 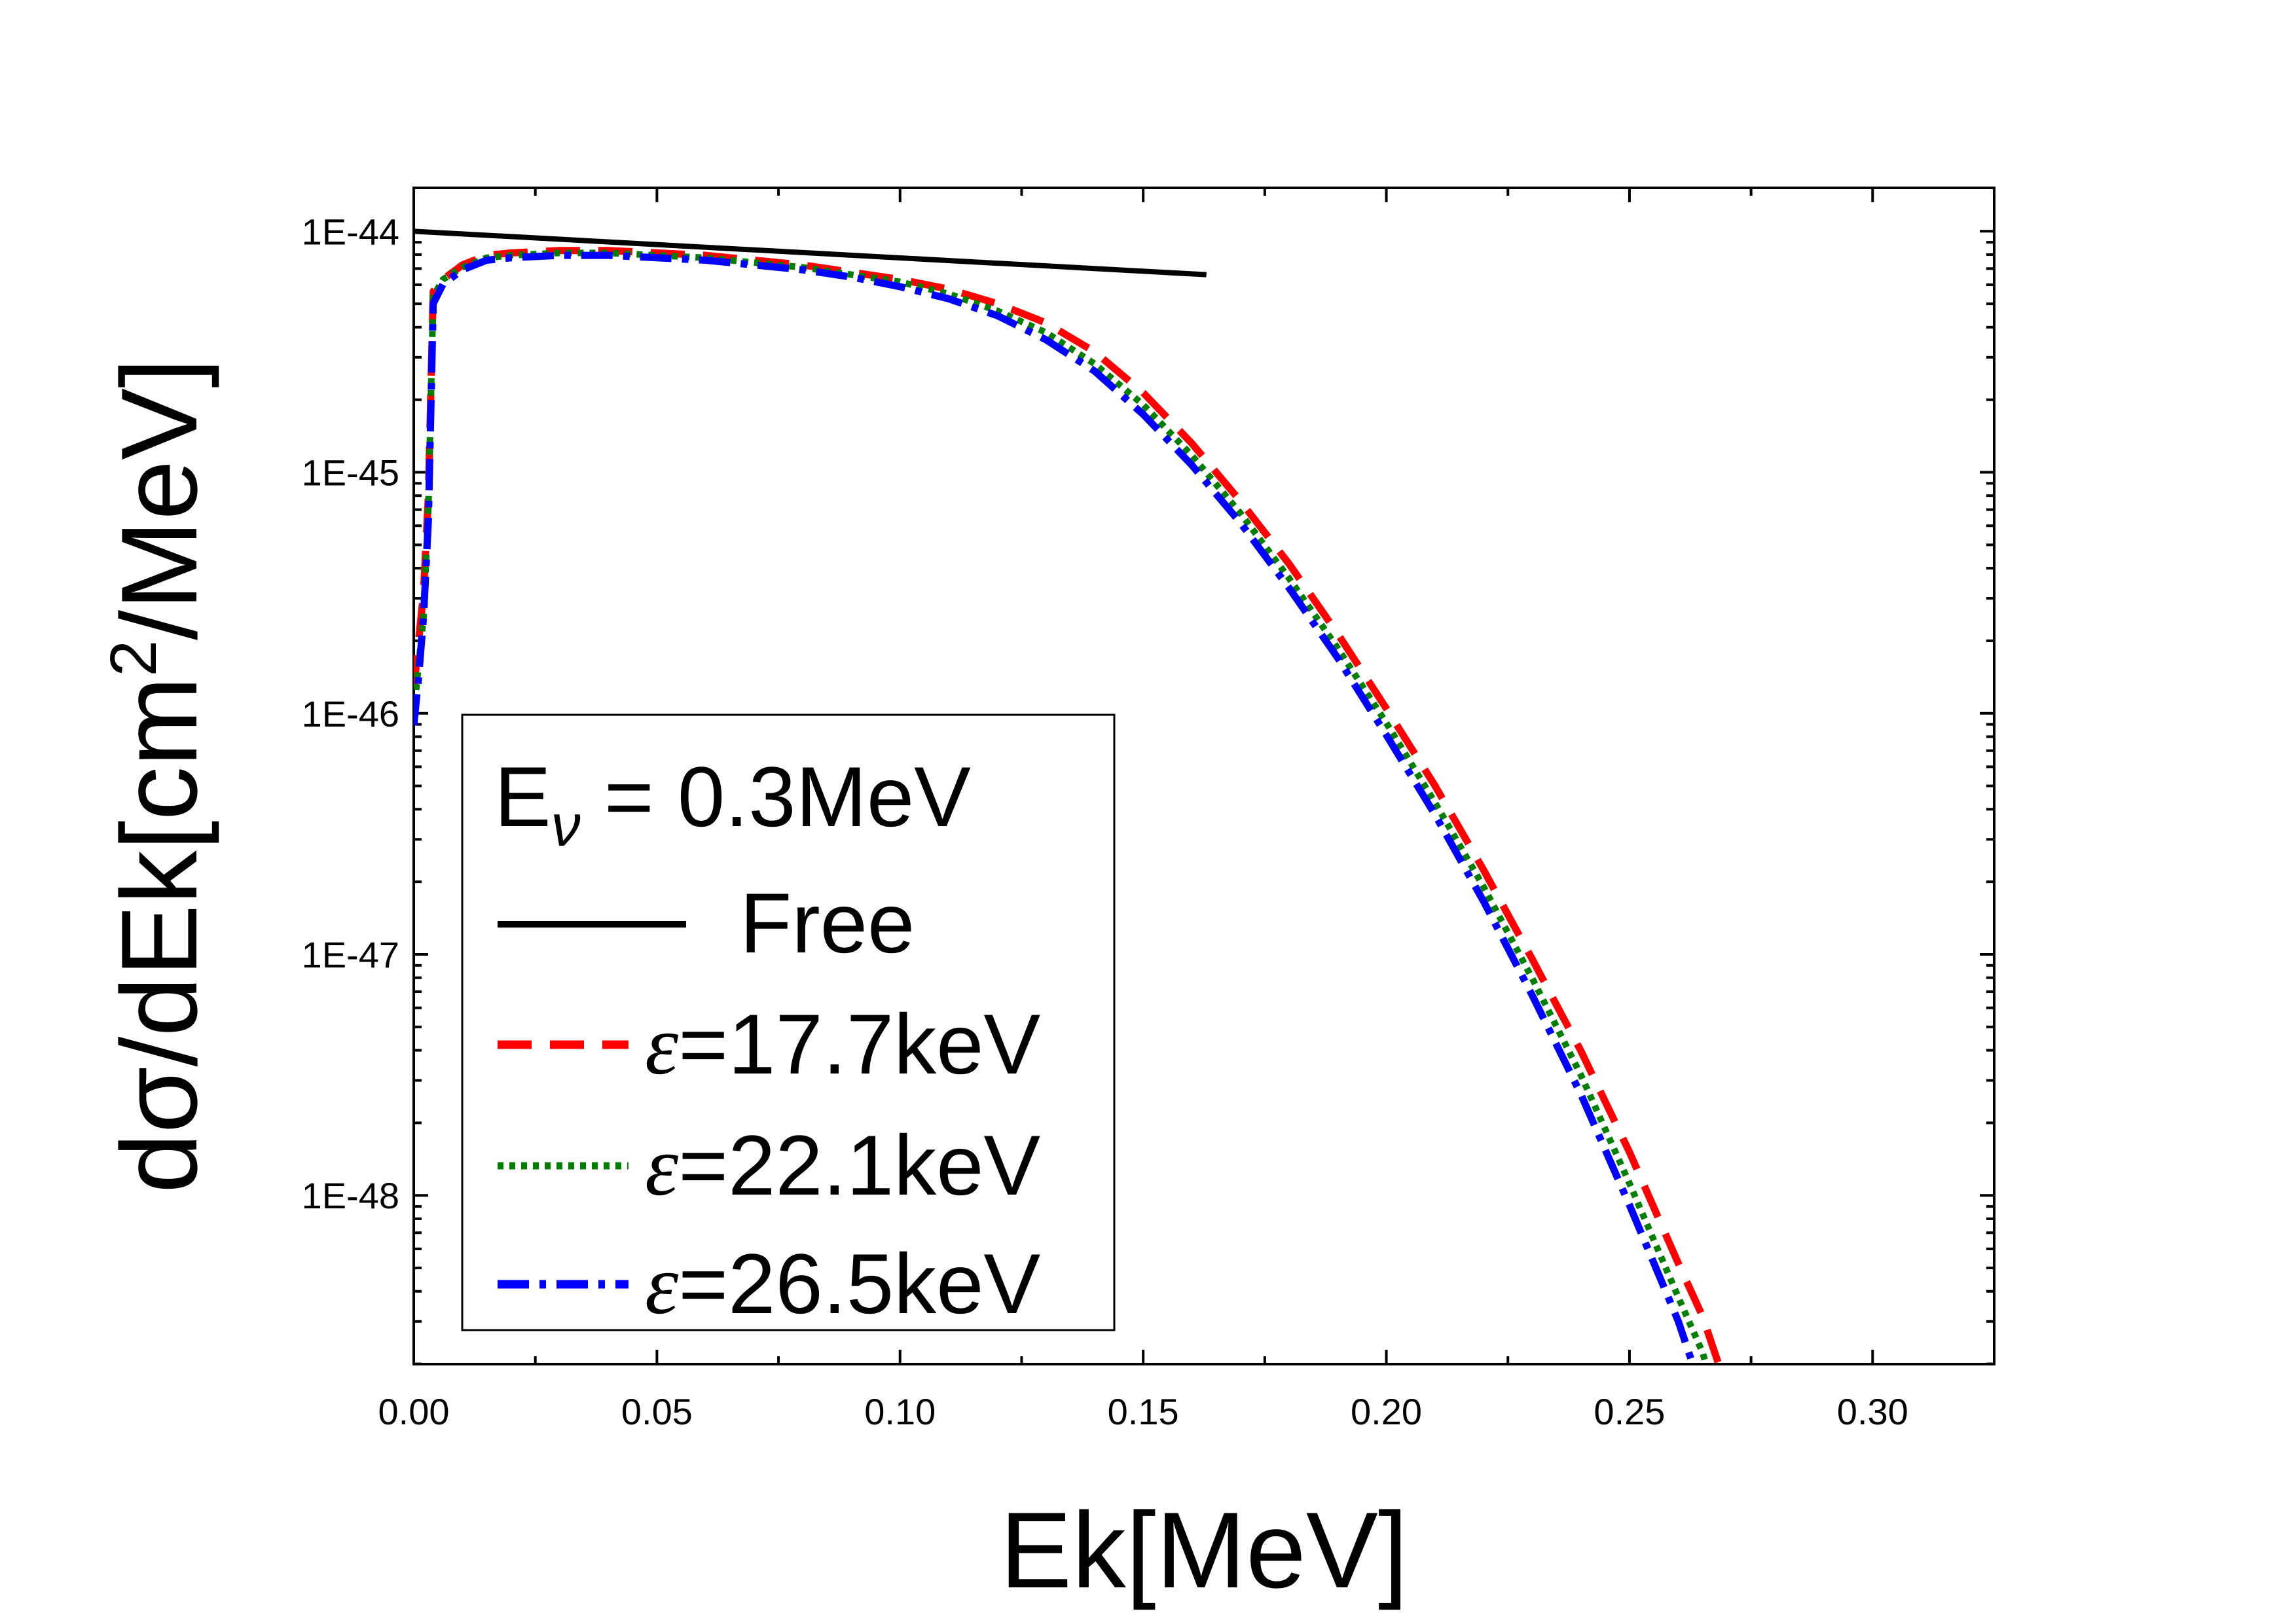 I want to click on legend-header-main: E, so click(x=522, y=796).